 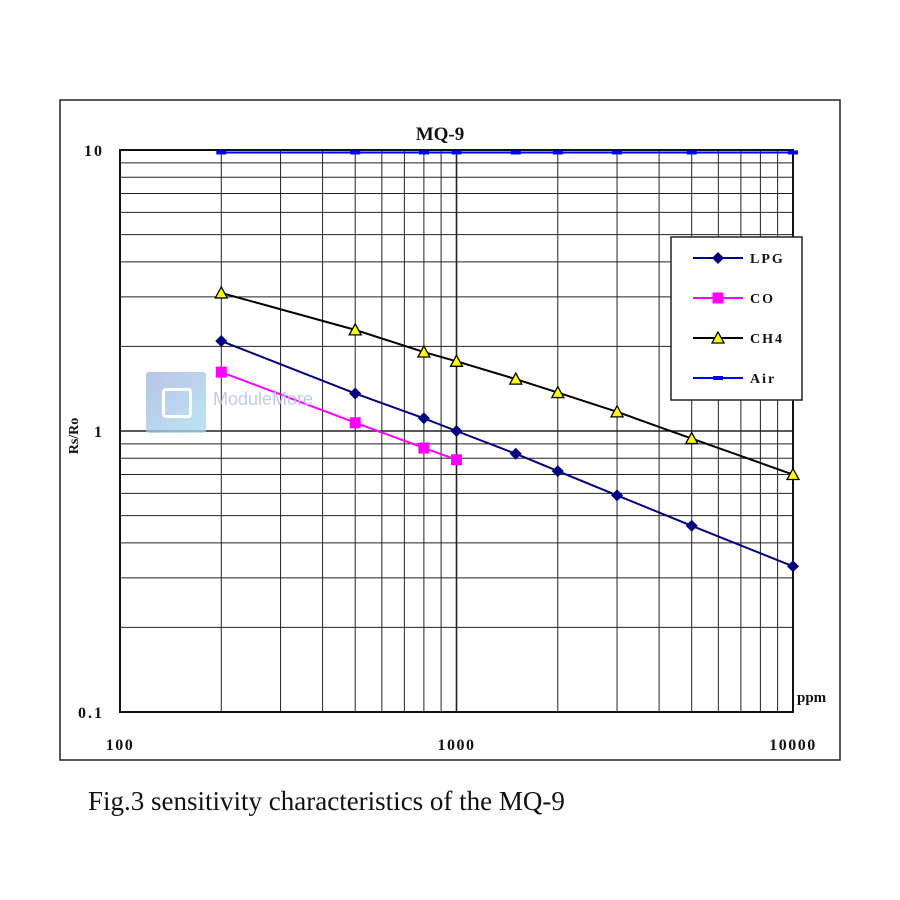 I want to click on y-tick-label: 10, so click(x=94, y=151).